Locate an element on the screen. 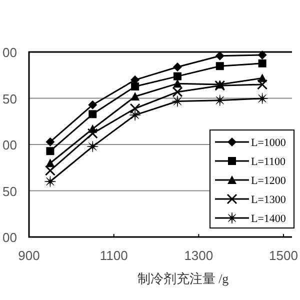 The image size is (300, 300). legend-label: L=1200 is located at coordinates (268, 181).